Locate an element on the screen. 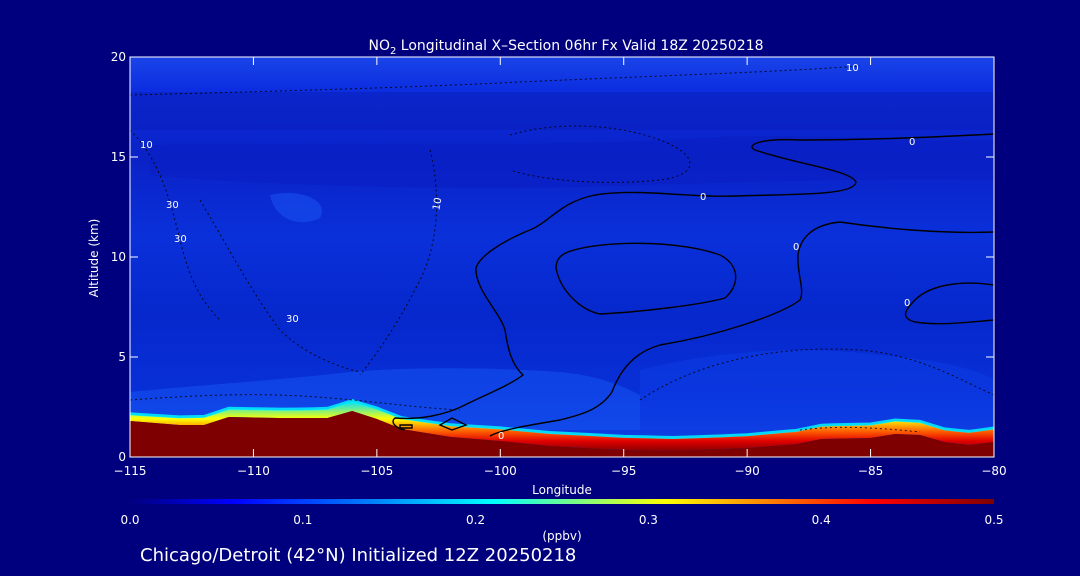  colorbar-tick-label: 0.0 is located at coordinates (129, 520).